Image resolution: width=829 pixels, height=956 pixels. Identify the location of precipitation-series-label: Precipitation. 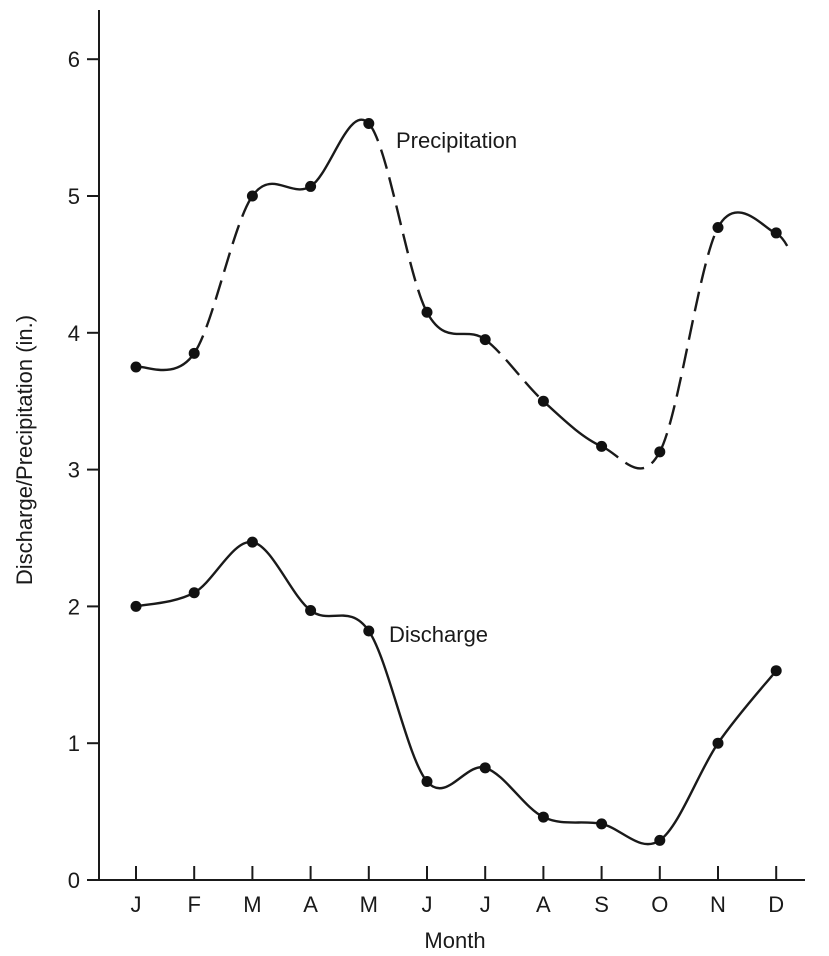
(456, 140).